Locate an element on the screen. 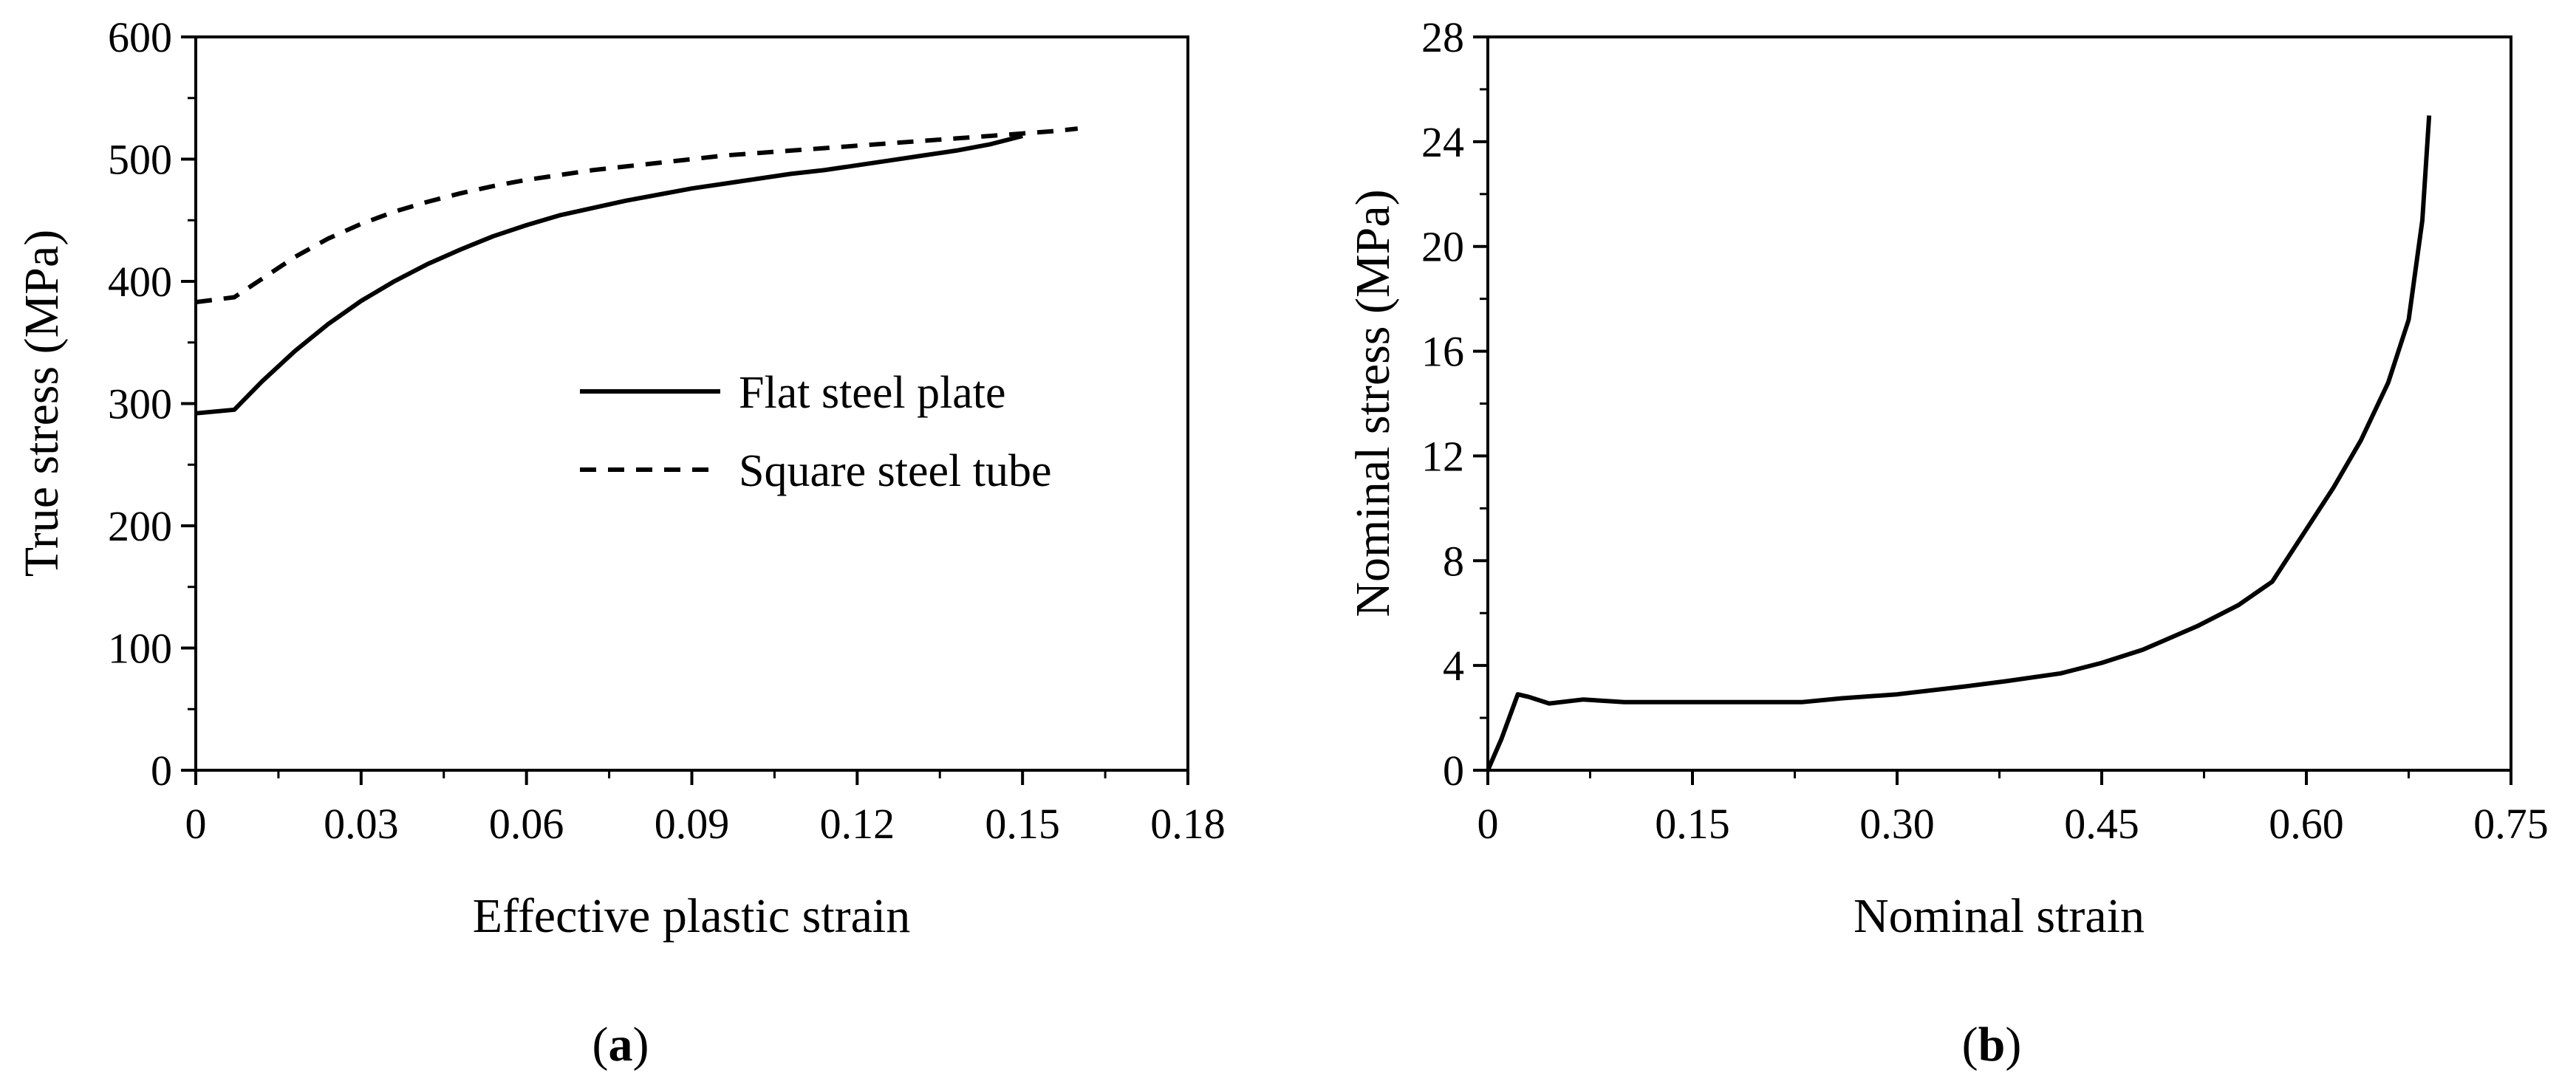  y-tick-label-a-5: 500 is located at coordinates (140, 160).